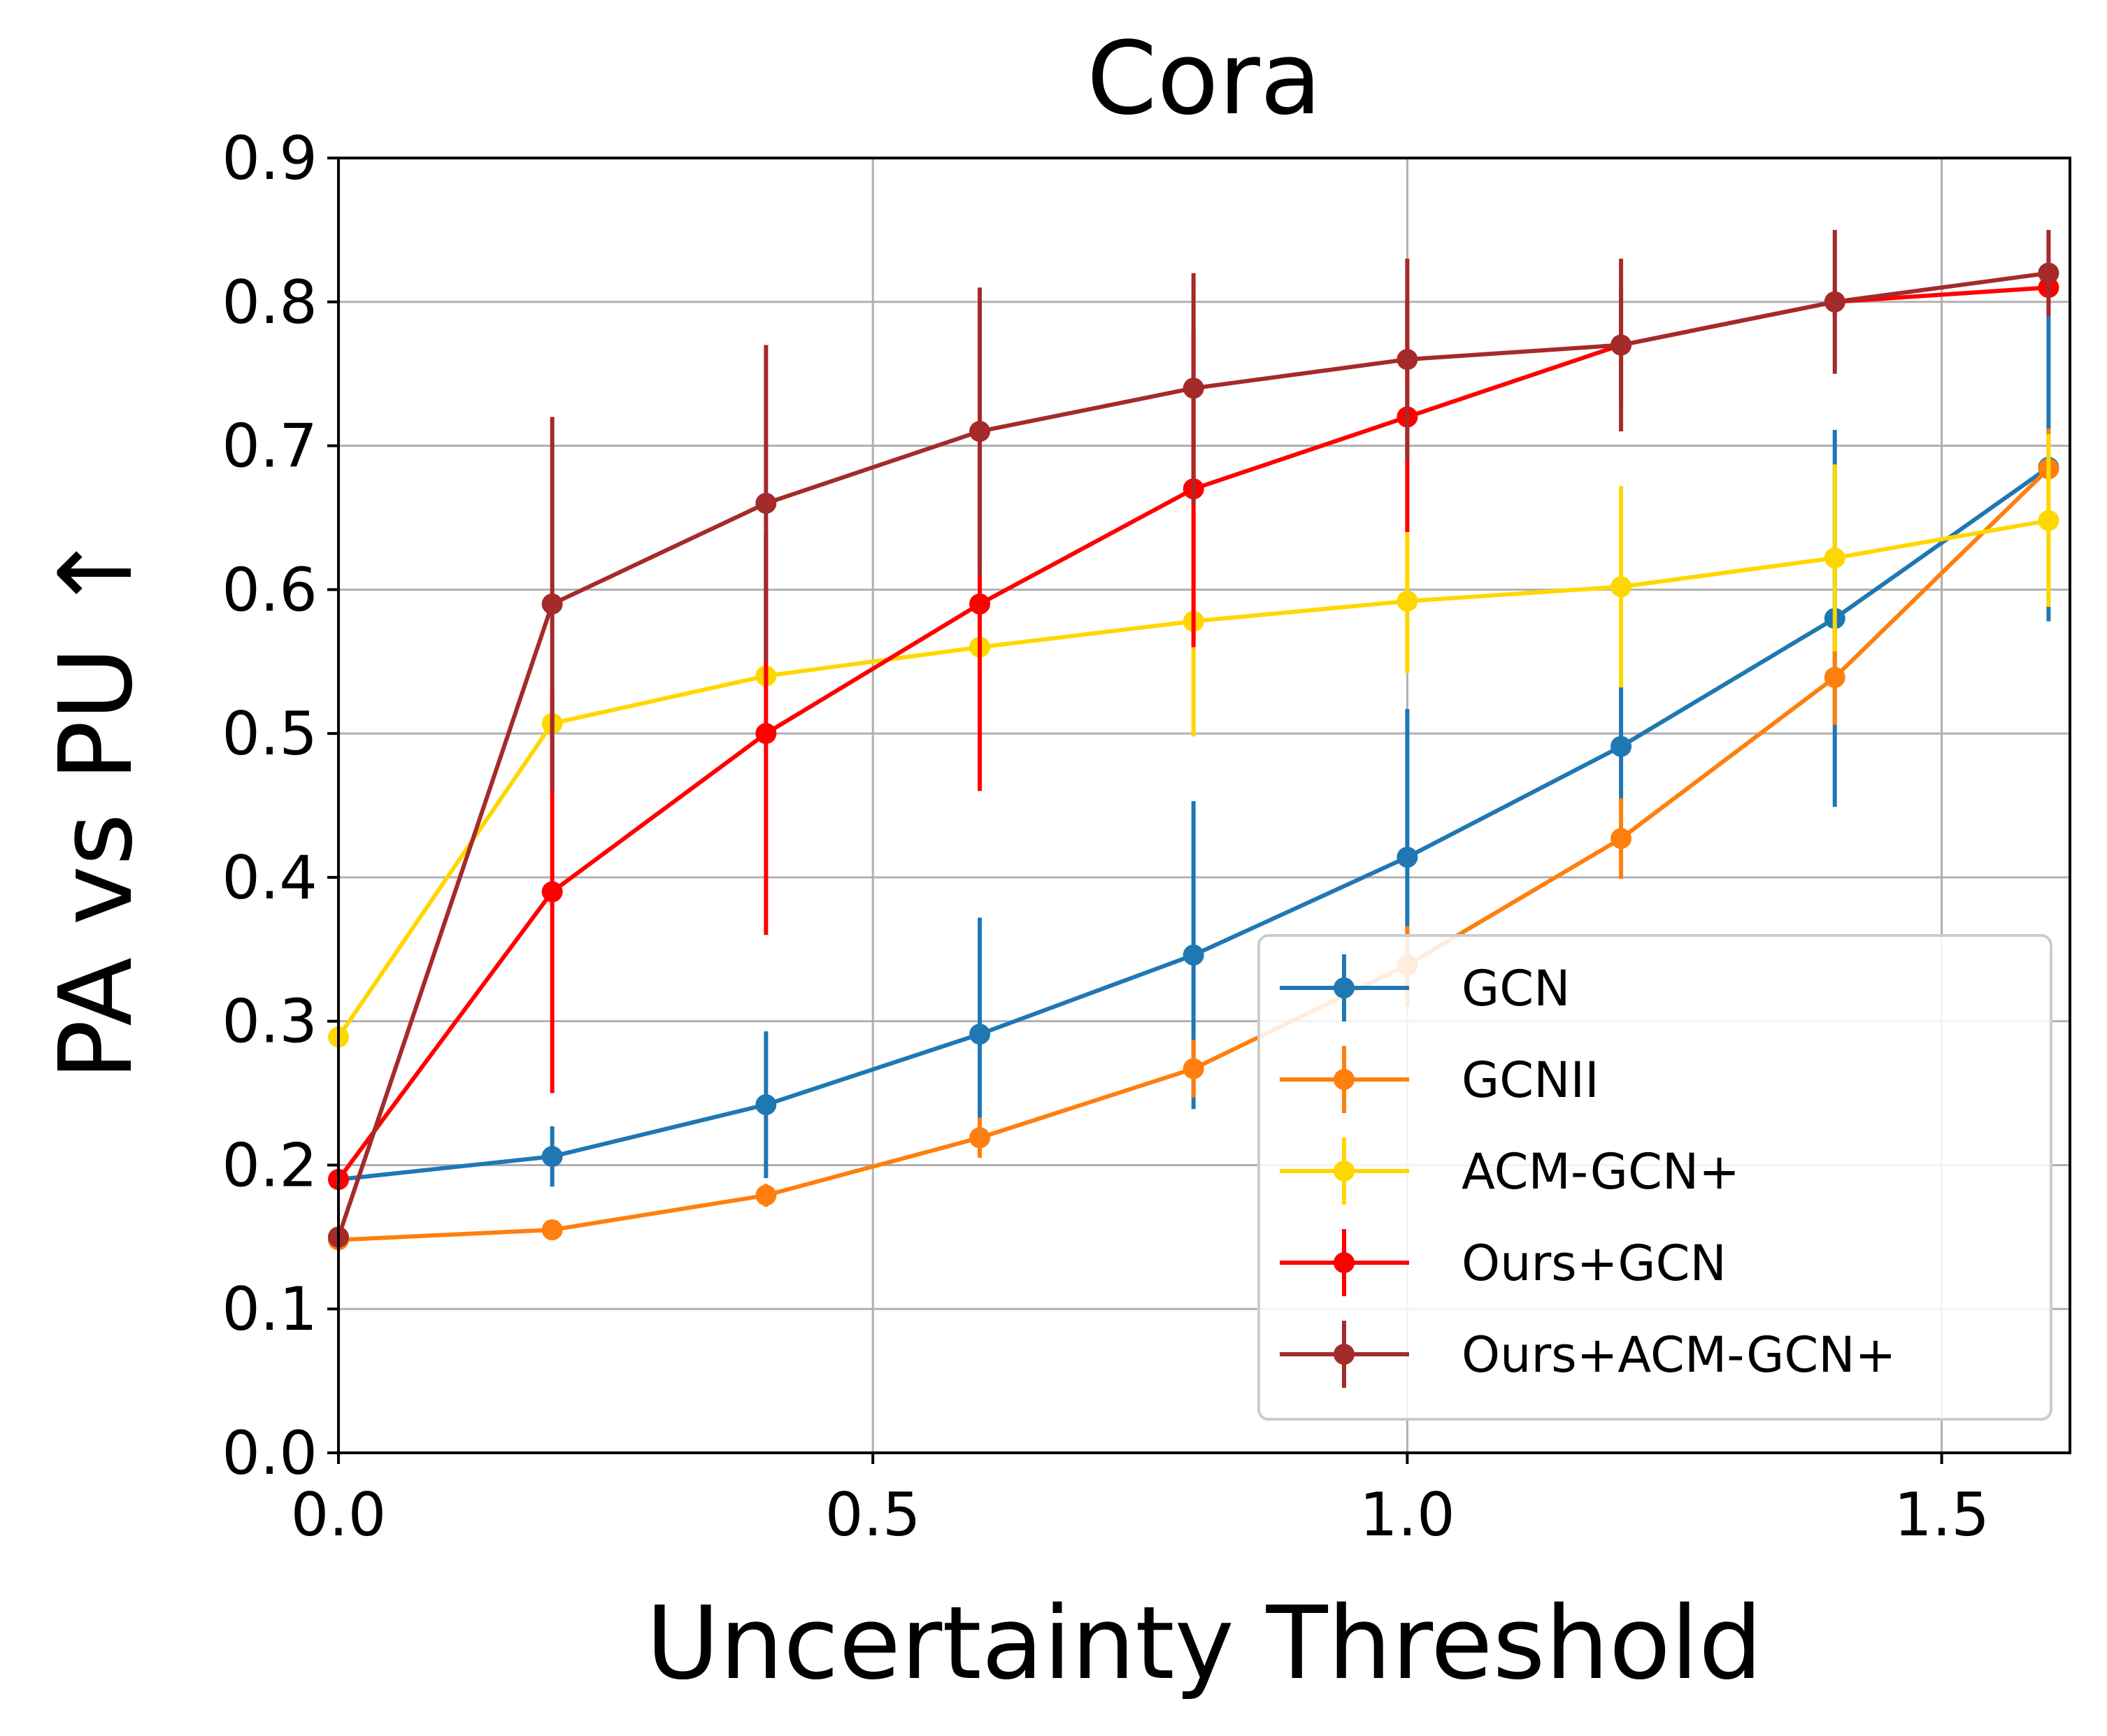  What do you see at coordinates (1942, 1515) in the screenshot?
I see `x-tick-label: 1.5` at bounding box center [1942, 1515].